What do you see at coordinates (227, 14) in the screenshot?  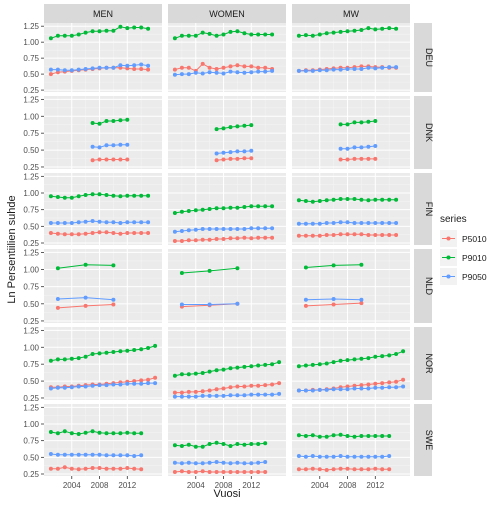 I see `facet-label-col: WOMEN` at bounding box center [227, 14].